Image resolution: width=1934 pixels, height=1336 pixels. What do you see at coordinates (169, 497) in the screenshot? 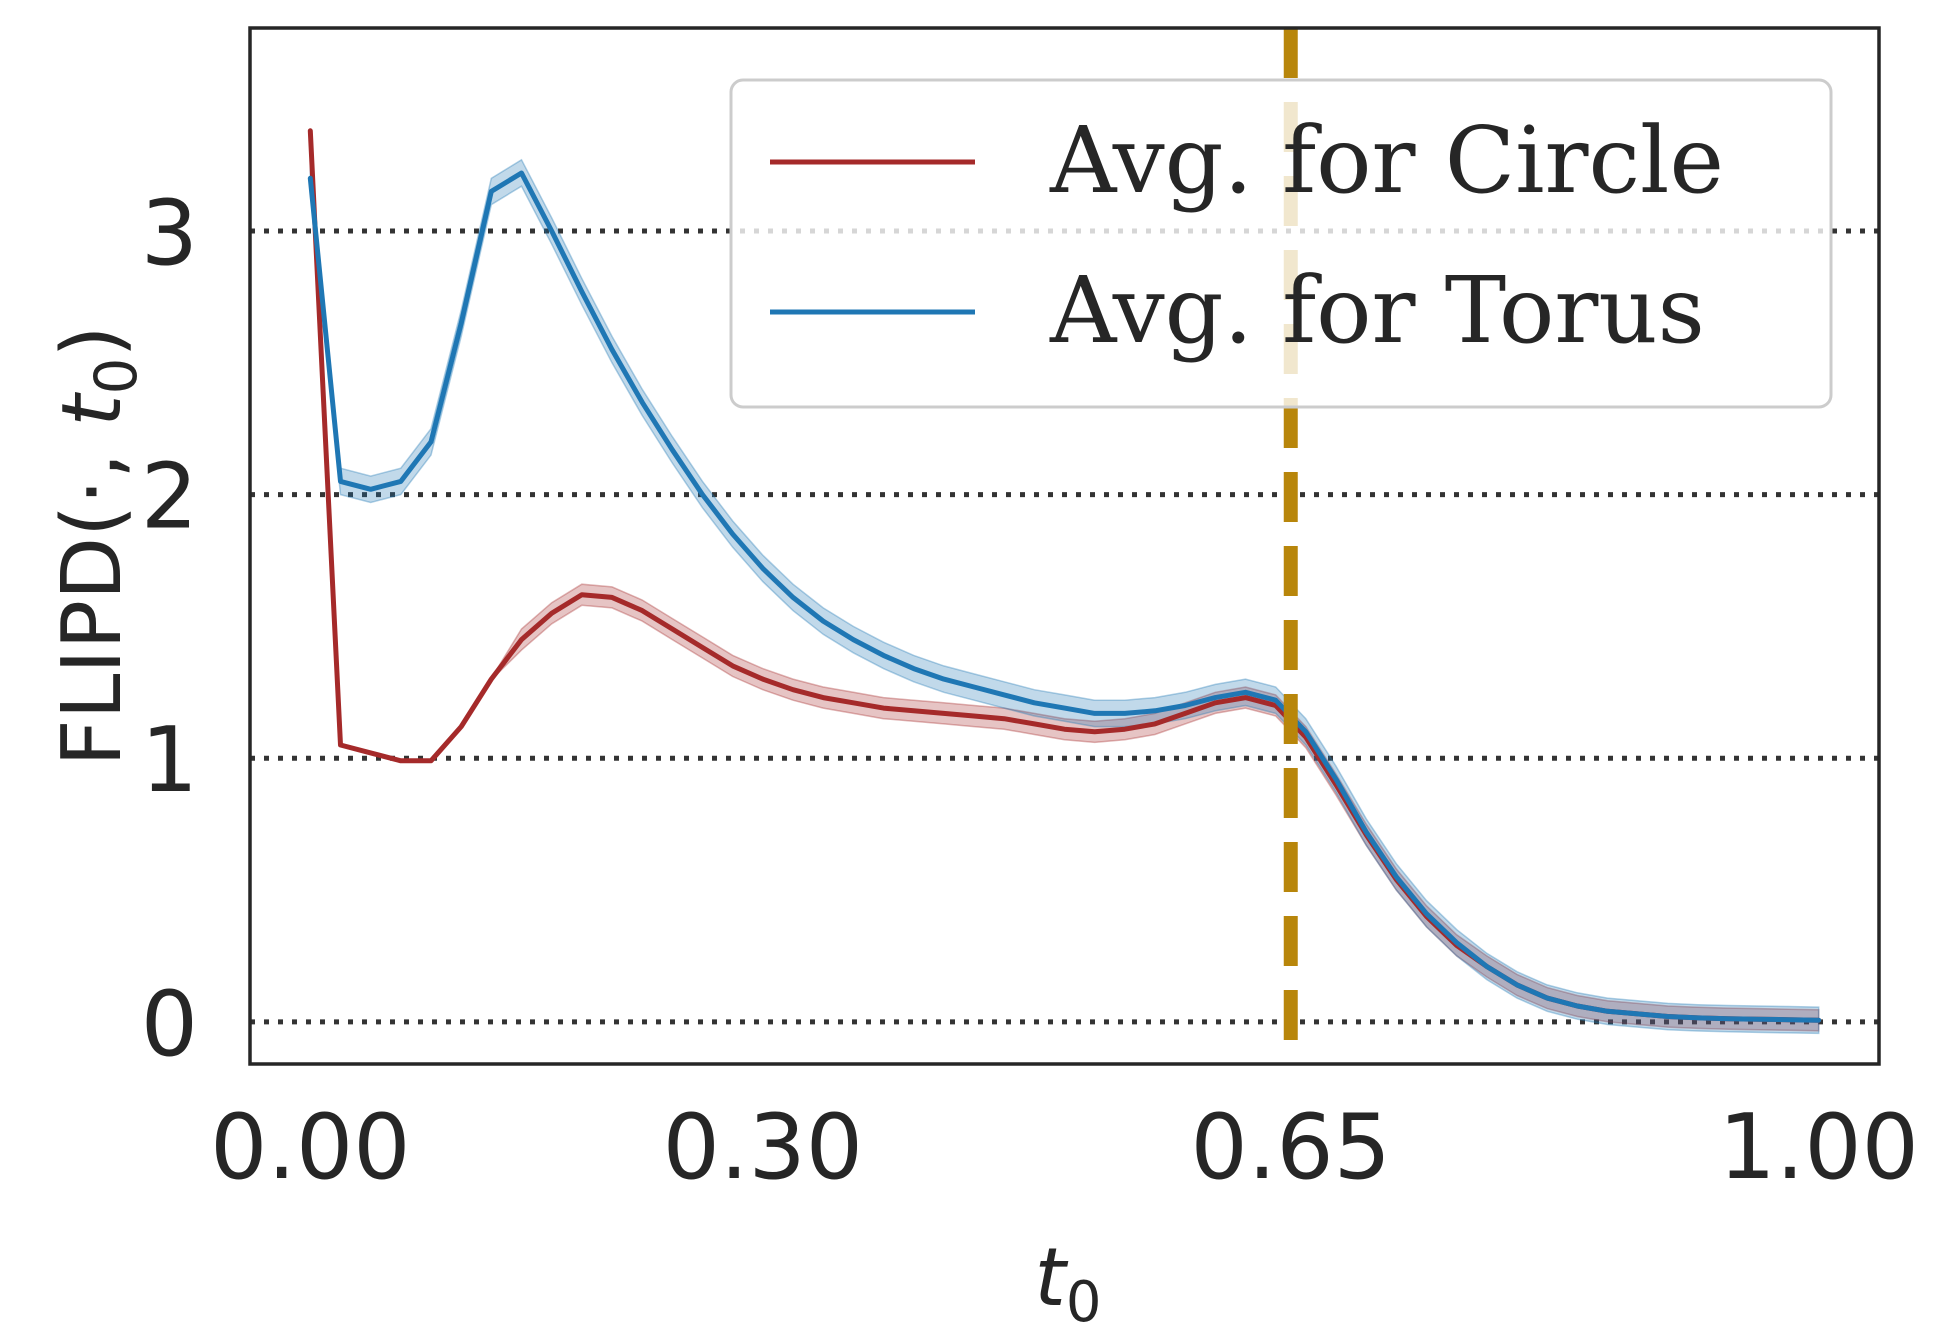
I see `y-tick-label-2: 2` at bounding box center [169, 497].